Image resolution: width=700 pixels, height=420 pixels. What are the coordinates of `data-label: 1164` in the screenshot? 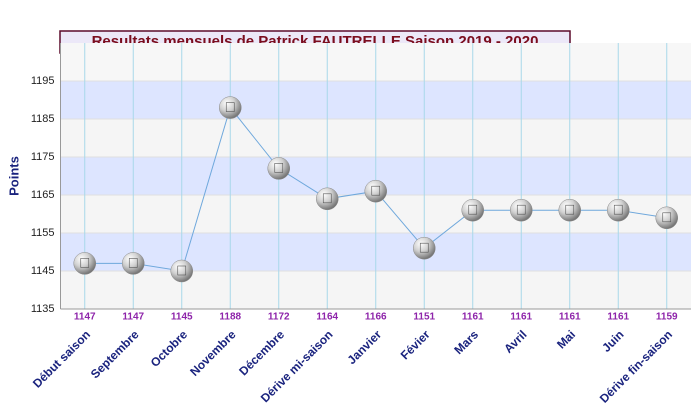 It's located at (327, 317).